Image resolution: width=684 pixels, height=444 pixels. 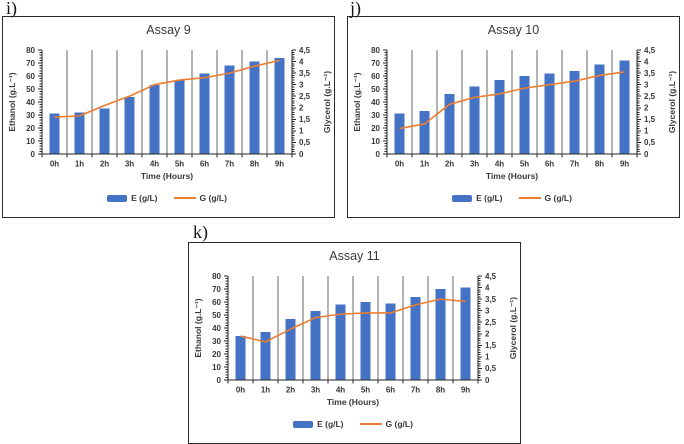 I want to click on y-axis-label-left: Ethanol (g.L⁻¹), so click(x=357, y=102).